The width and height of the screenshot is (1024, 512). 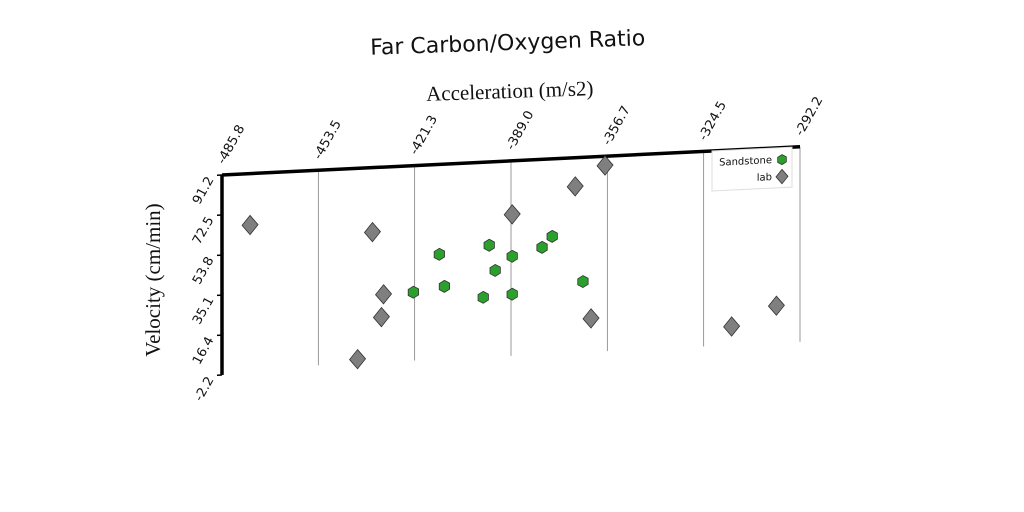 I want to click on chart-title: Far Carbon/Oxygen Ratio, so click(x=508, y=43).